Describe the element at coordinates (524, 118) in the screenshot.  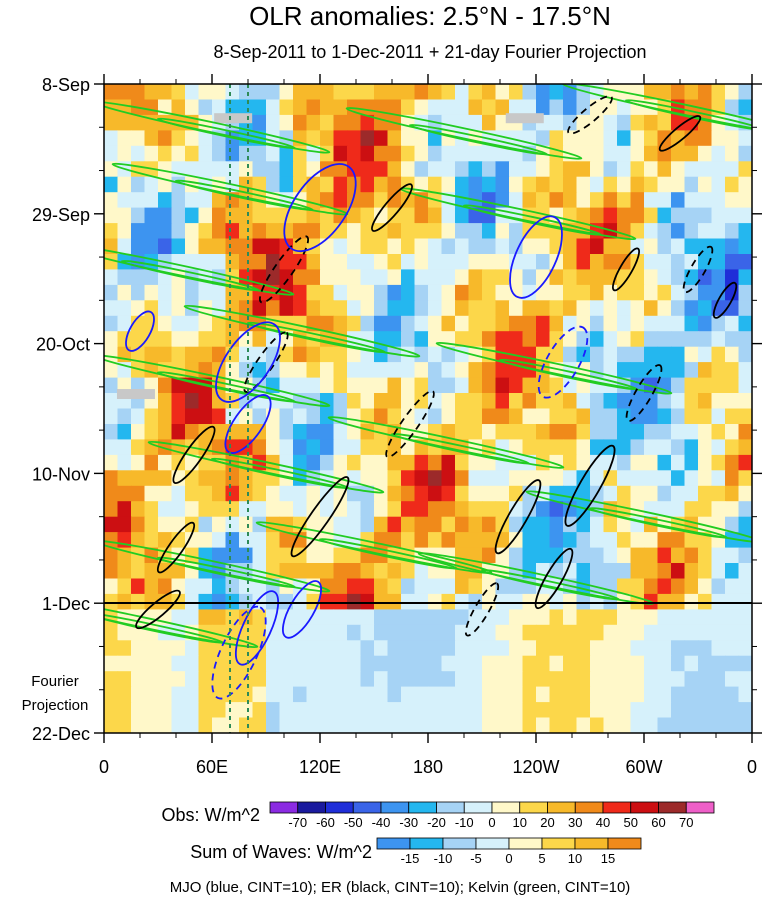
I see `missing-data-patch` at that location.